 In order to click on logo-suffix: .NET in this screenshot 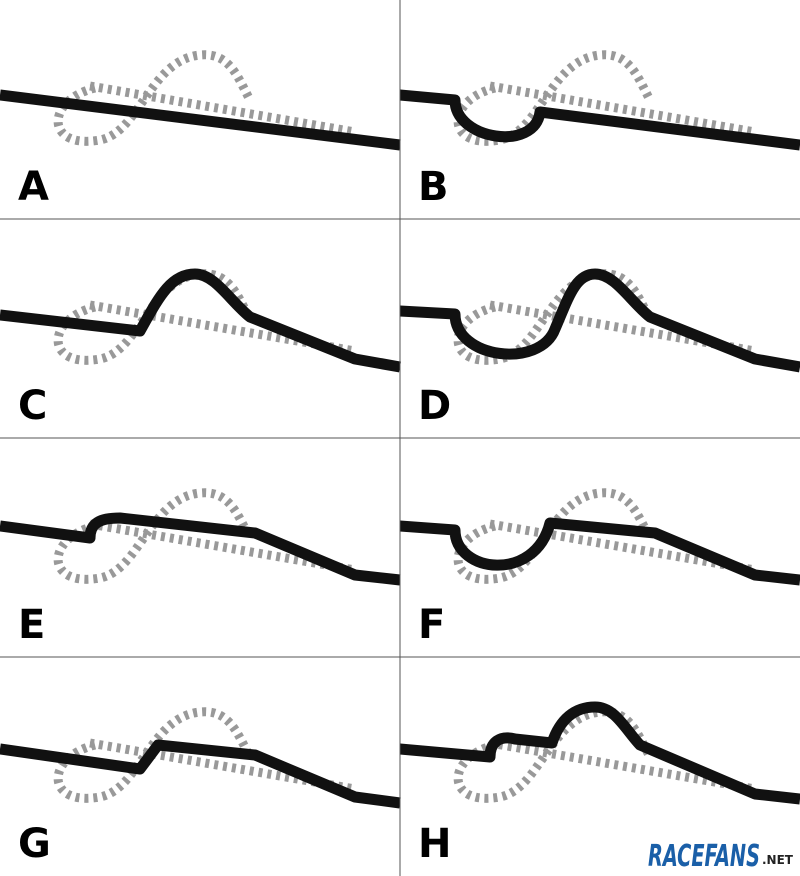, I will do `click(778, 860)`.